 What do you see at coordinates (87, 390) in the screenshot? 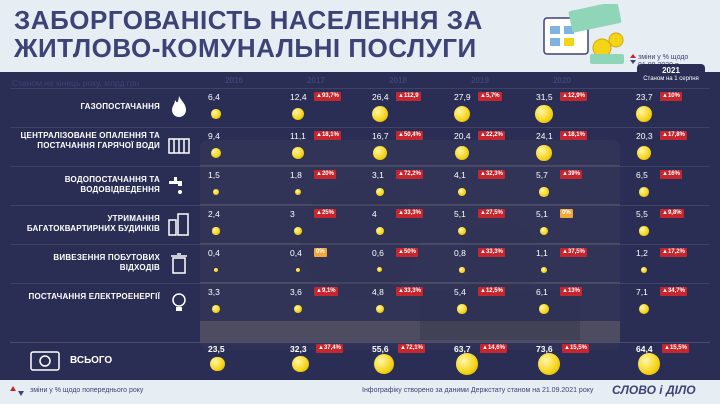
I see `footer-legend: зміни у % щодо попереднього року` at bounding box center [87, 390].